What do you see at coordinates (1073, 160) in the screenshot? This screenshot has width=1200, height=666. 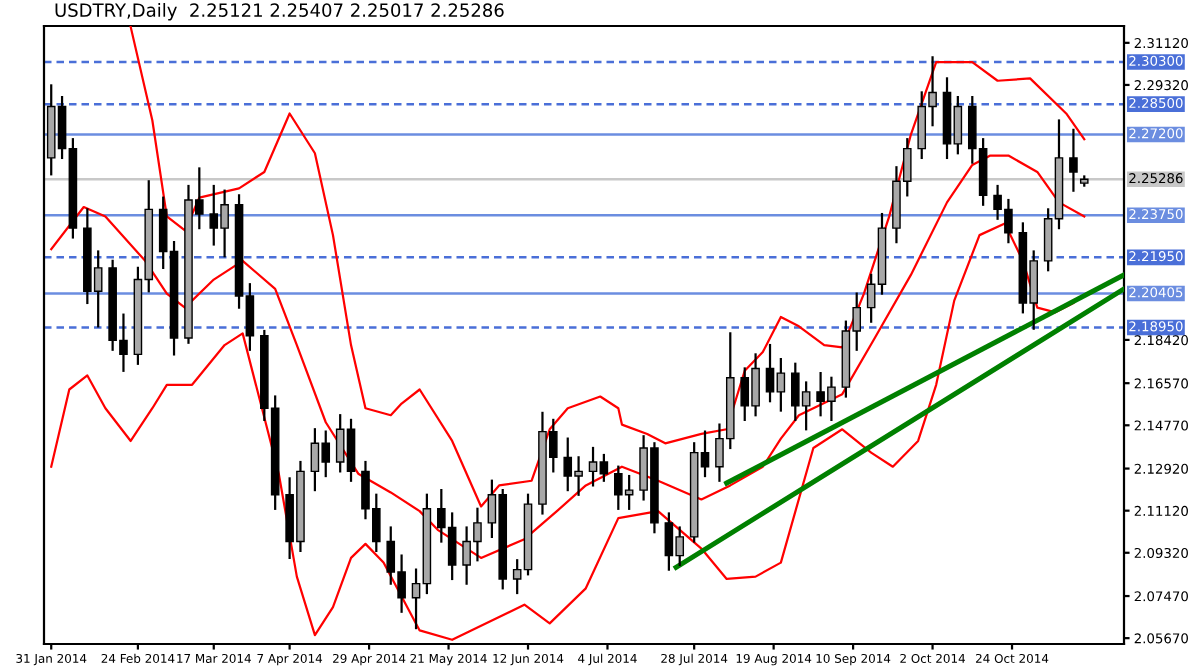 I see `candlestick` at bounding box center [1073, 160].